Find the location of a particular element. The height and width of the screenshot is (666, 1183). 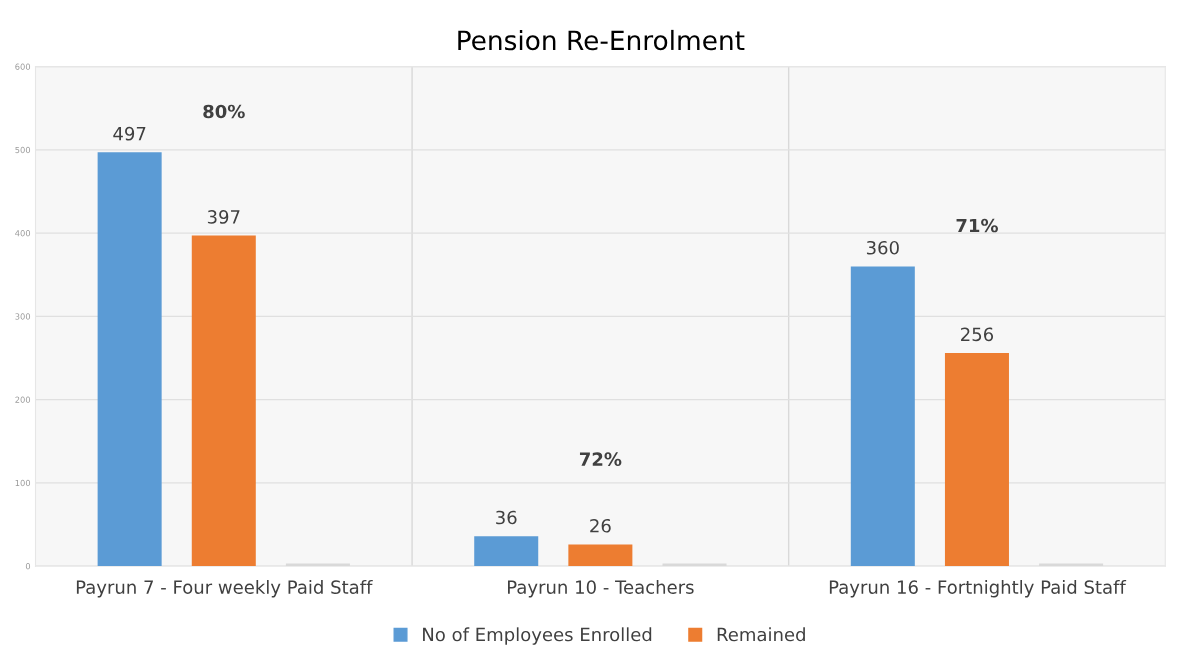

data-label: 26 is located at coordinates (600, 525).